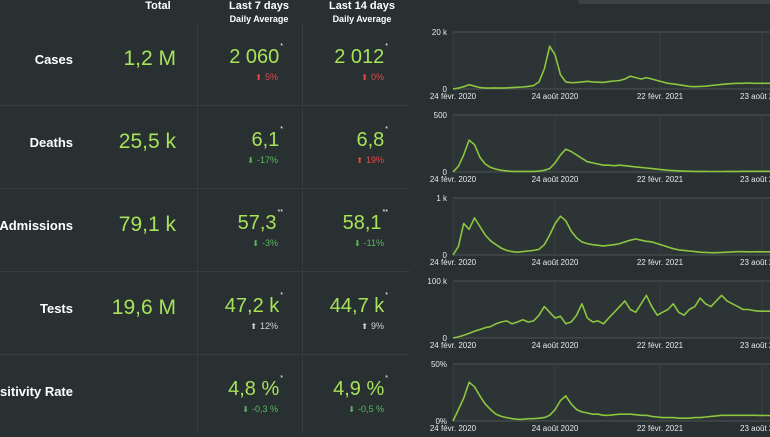 This screenshot has width=770, height=437. I want to click on avg-14day-change: ⬆ 0%, so click(372, 77).